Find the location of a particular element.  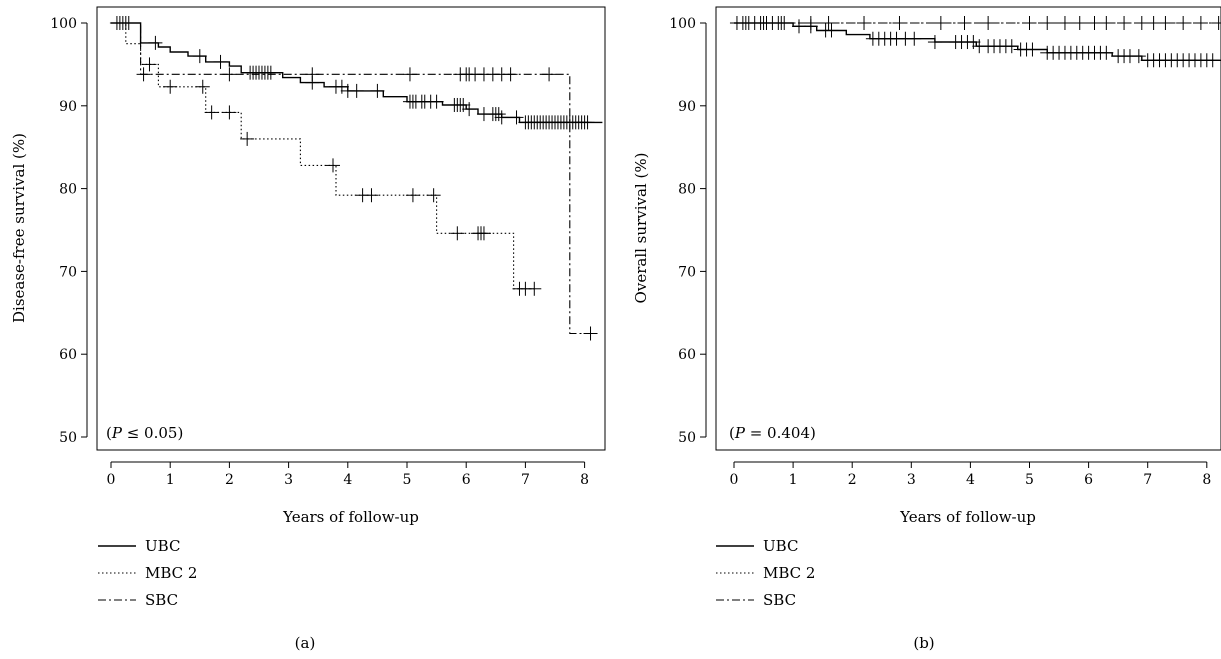

series-layer is located at coordinates (975, 42).